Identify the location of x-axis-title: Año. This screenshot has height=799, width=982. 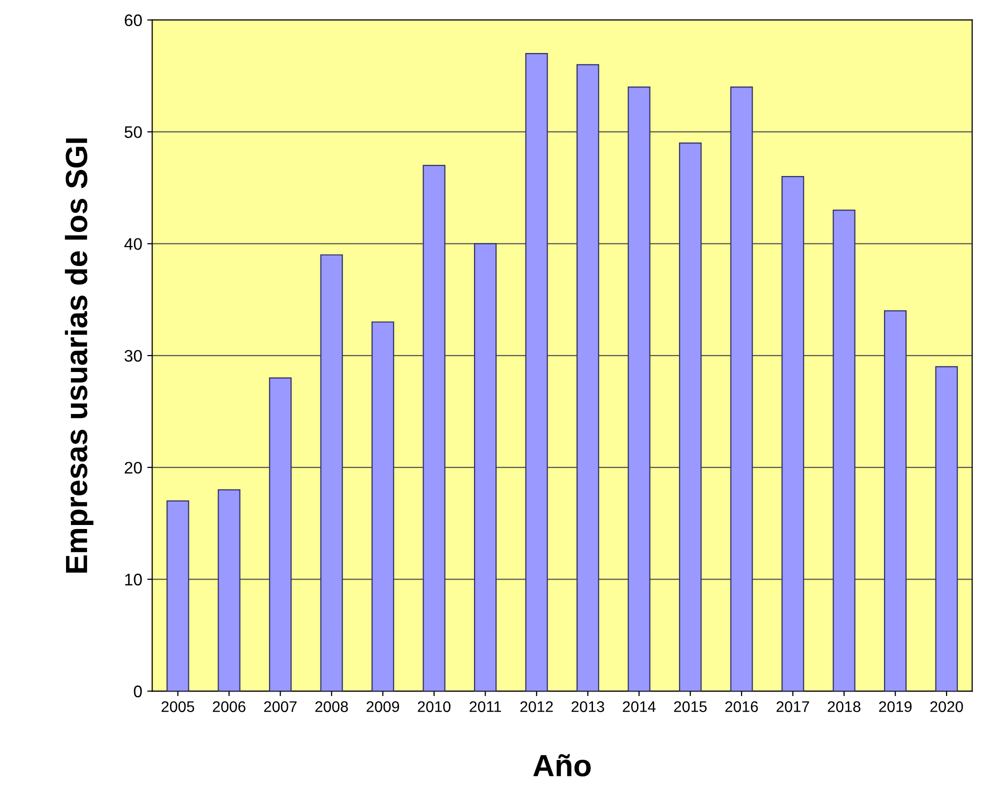
(562, 765).